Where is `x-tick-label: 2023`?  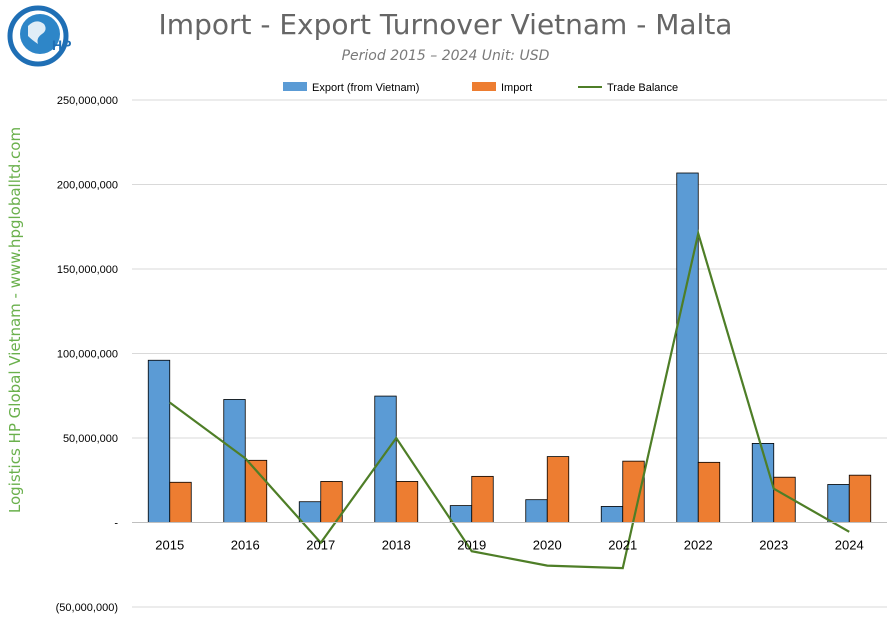 x-tick-label: 2023 is located at coordinates (773, 545).